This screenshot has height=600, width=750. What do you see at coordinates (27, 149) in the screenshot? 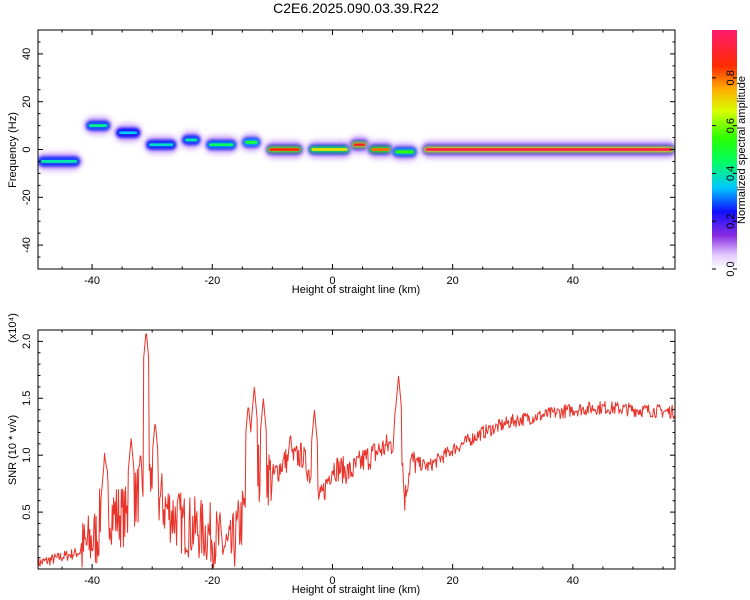
I see `spectrogram-ytick-label: 0` at bounding box center [27, 149].